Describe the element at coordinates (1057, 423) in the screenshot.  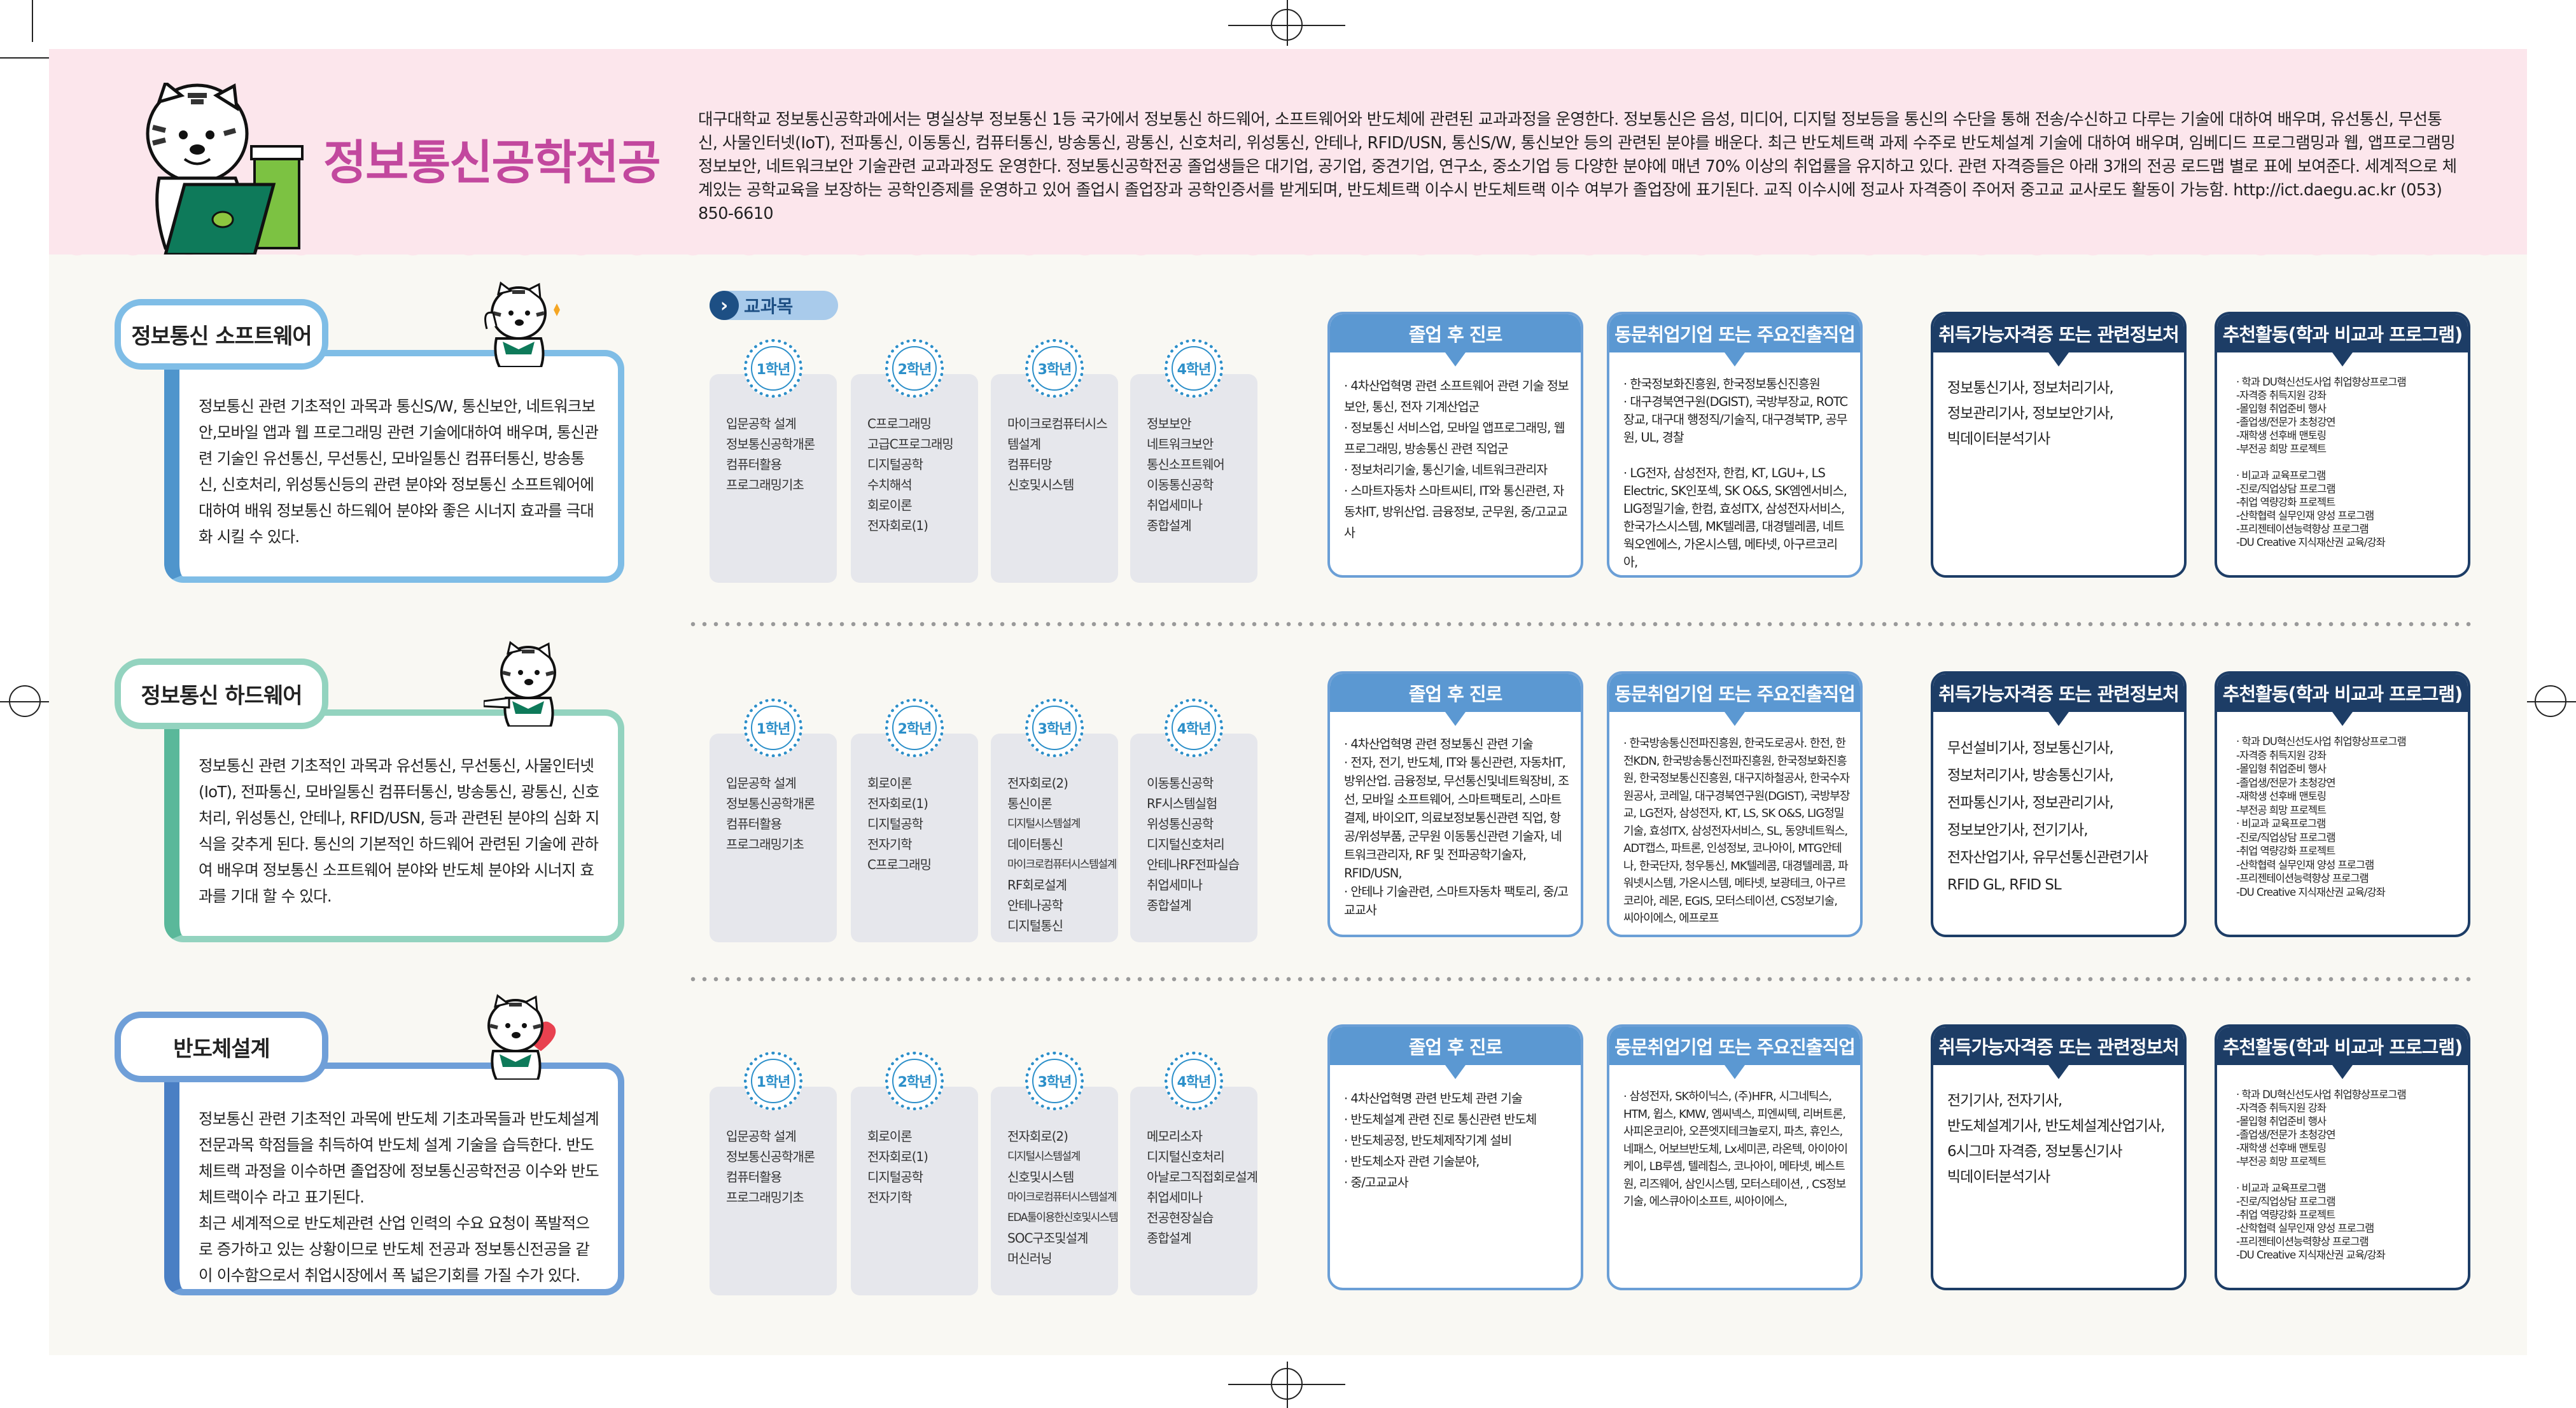
I see `course-item: 마이크로컴퓨터시스` at that location.